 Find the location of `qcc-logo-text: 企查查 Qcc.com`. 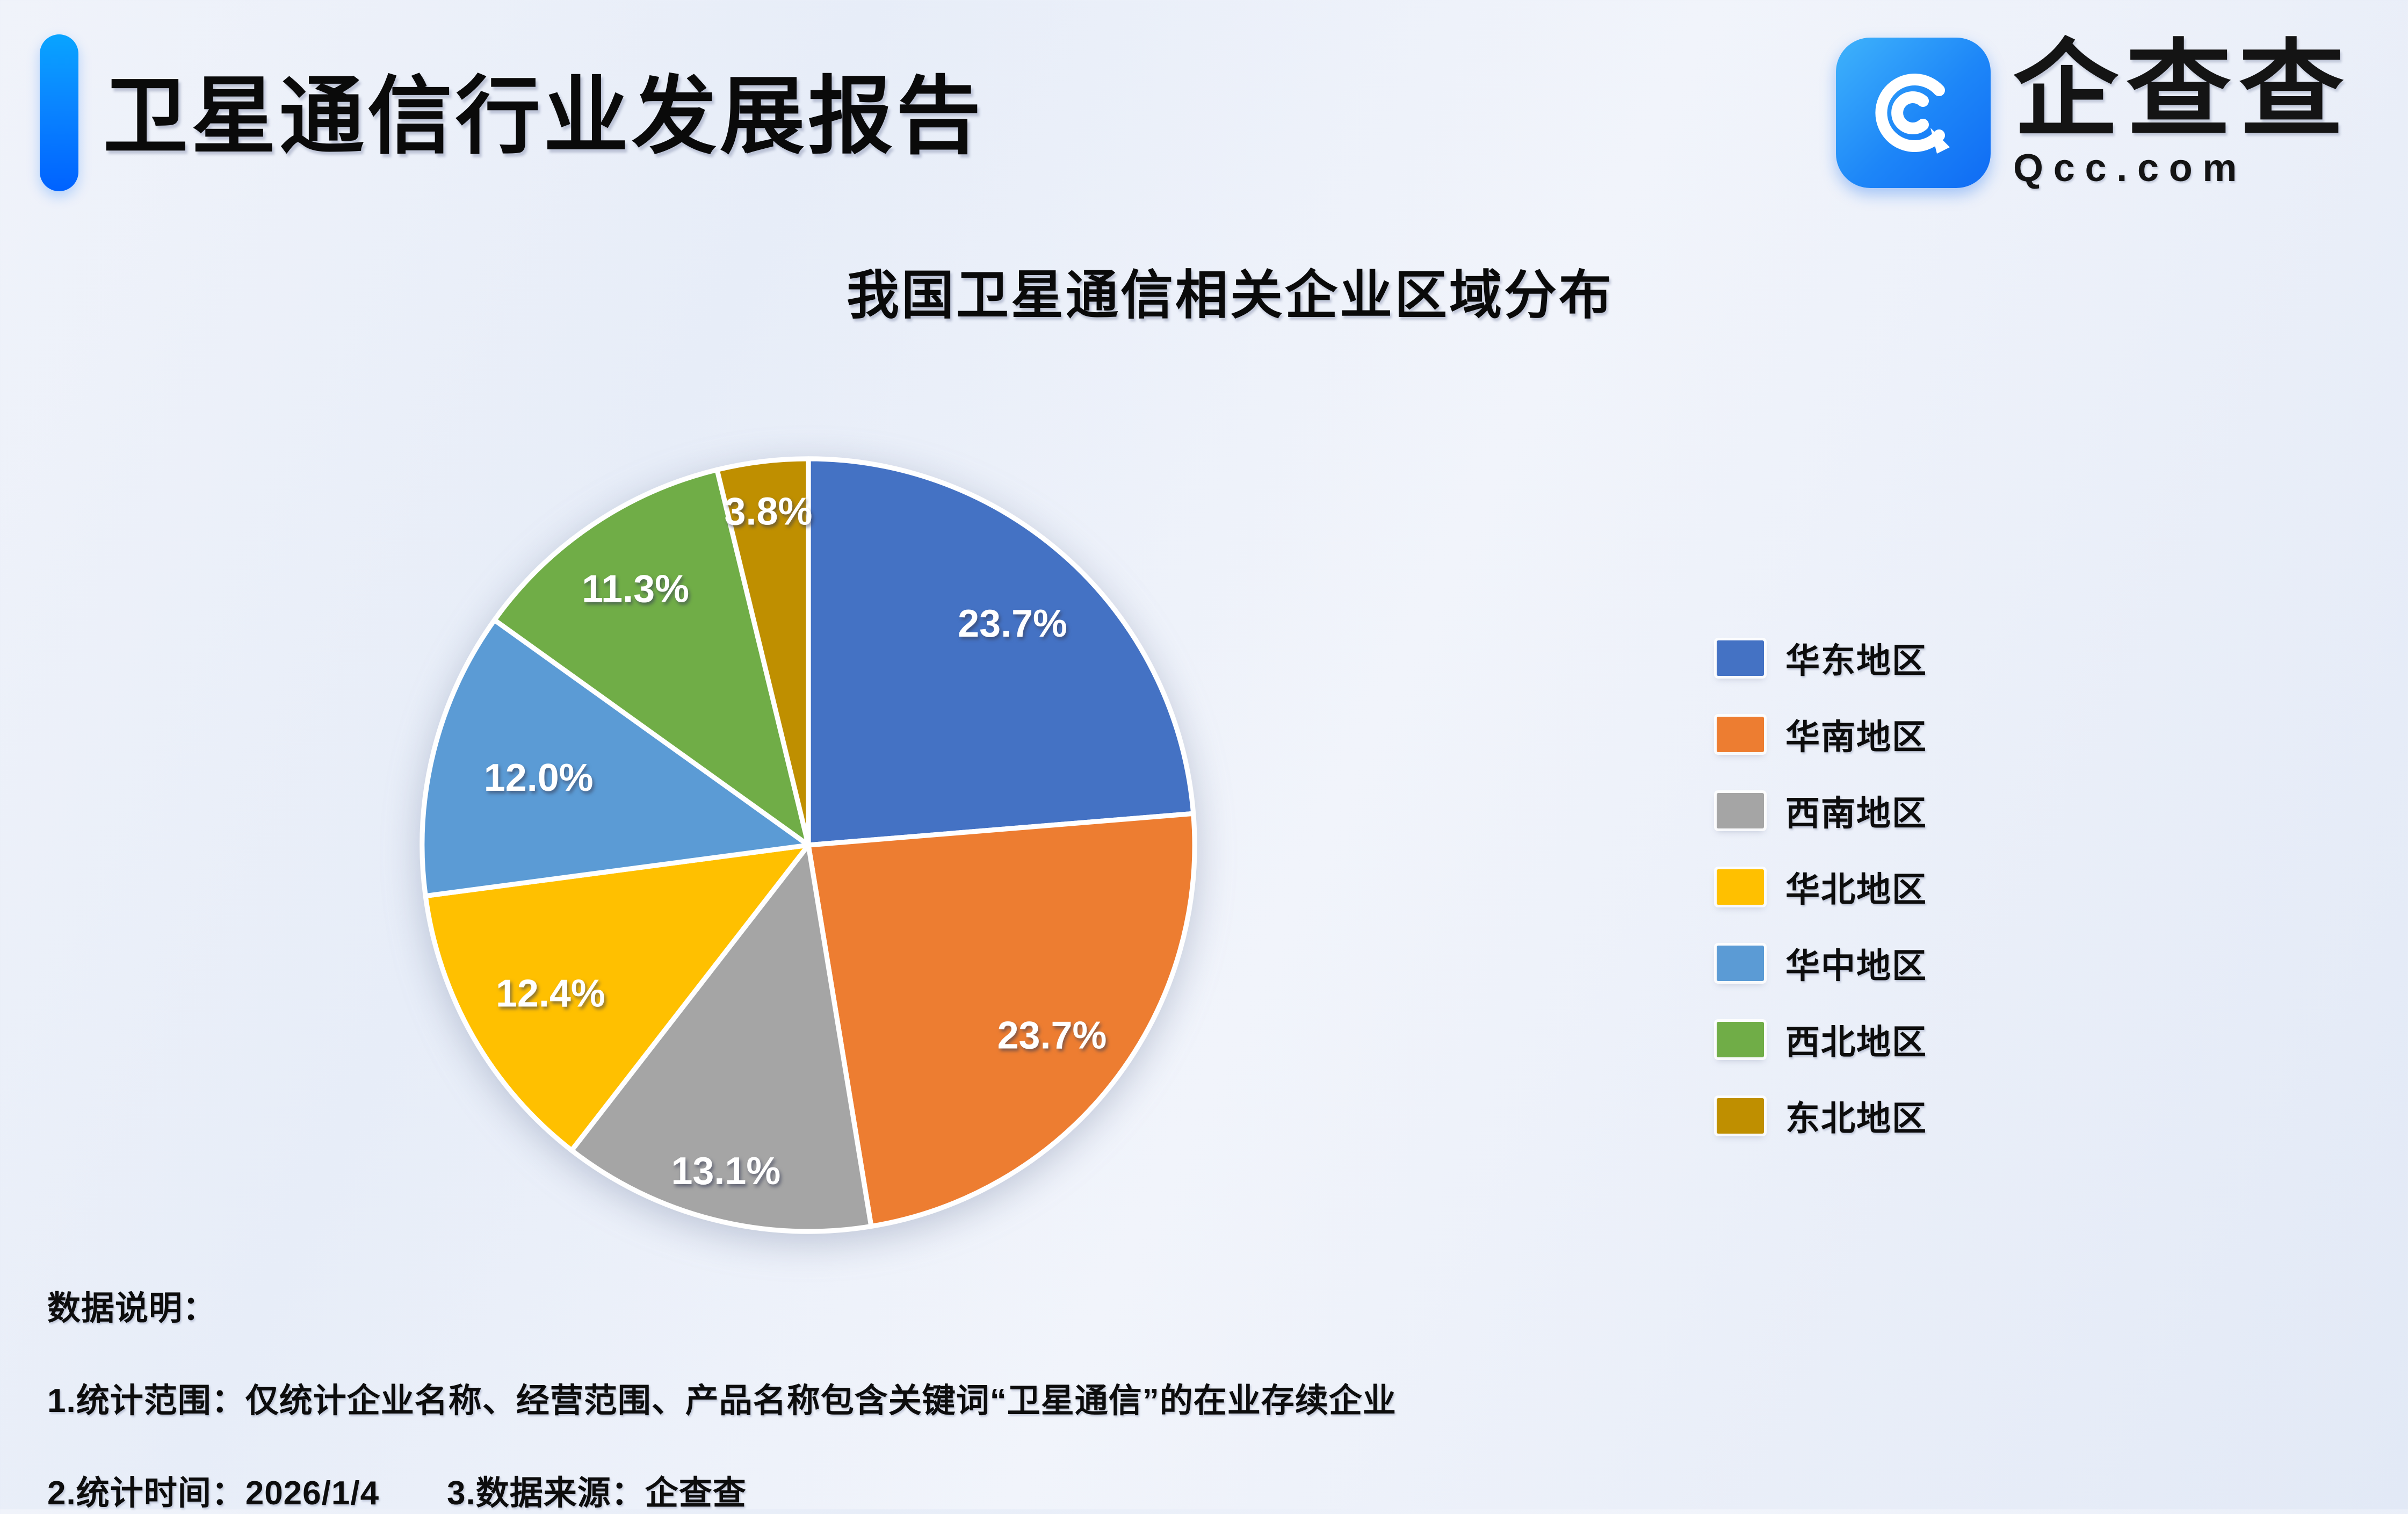

qcc-logo-text: 企查查 Qcc.com is located at coordinates (2182, 114).